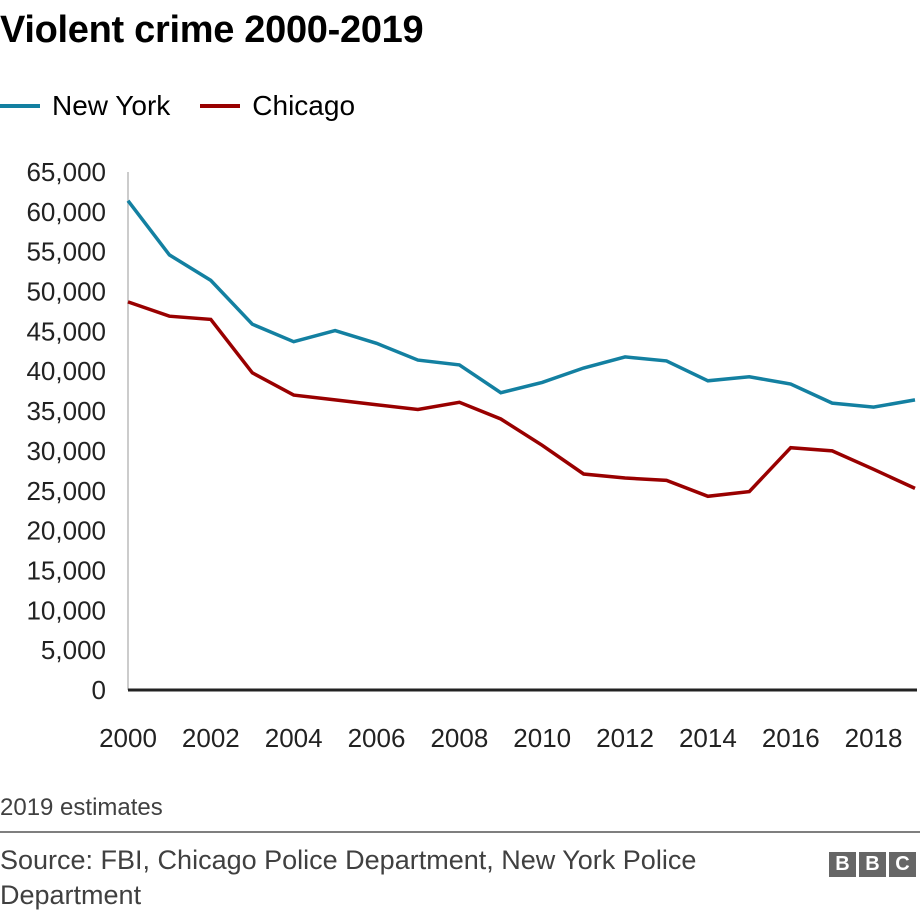  What do you see at coordinates (128, 738) in the screenshot?
I see `x-tick-label: 2000` at bounding box center [128, 738].